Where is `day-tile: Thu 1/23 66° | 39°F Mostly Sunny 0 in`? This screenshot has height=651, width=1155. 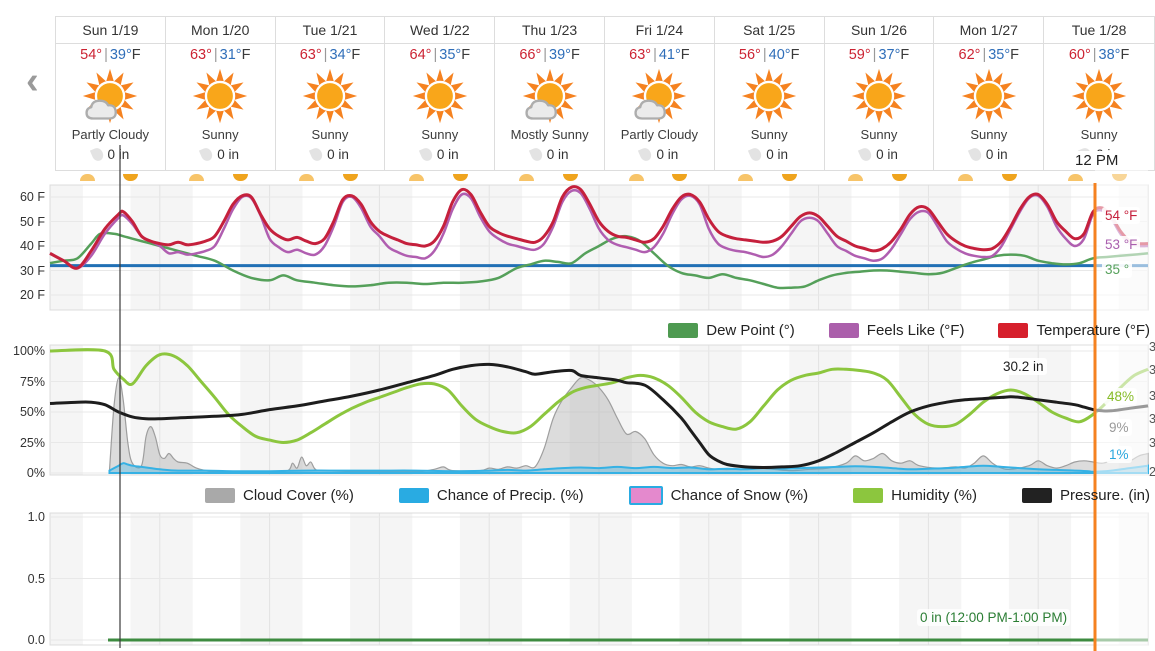
day-tile: Thu 1/23 66° | 39°F Mostly Sunny 0 in is located at coordinates (550, 93).